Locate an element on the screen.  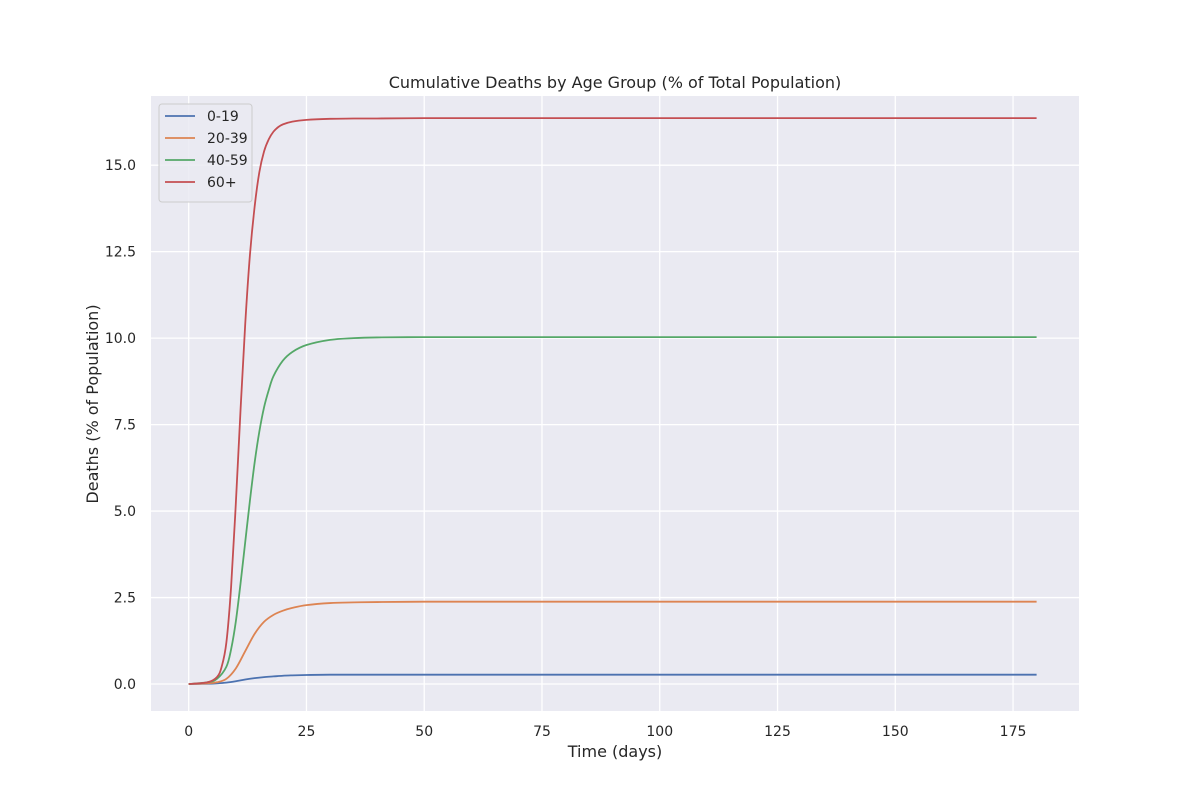
y-tick-label: 0.0 is located at coordinates (125, 685).